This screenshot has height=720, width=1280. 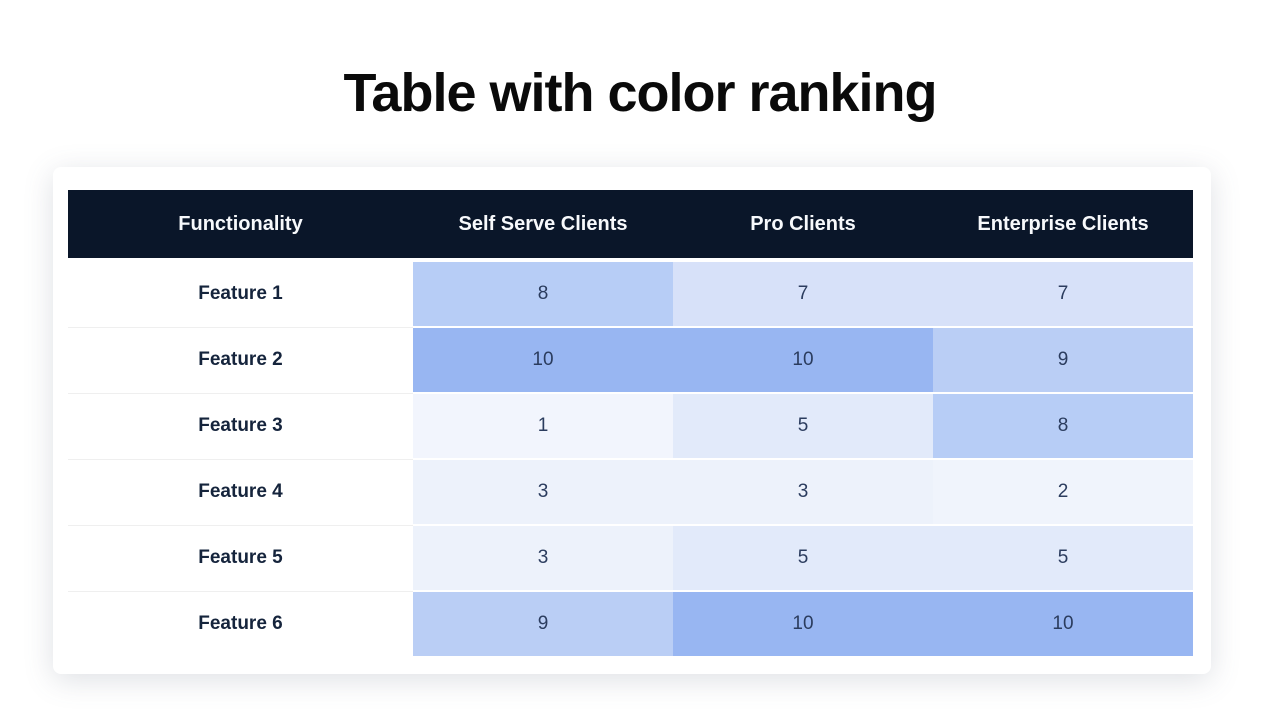 What do you see at coordinates (240, 295) in the screenshot?
I see `row-label: Feature 1` at bounding box center [240, 295].